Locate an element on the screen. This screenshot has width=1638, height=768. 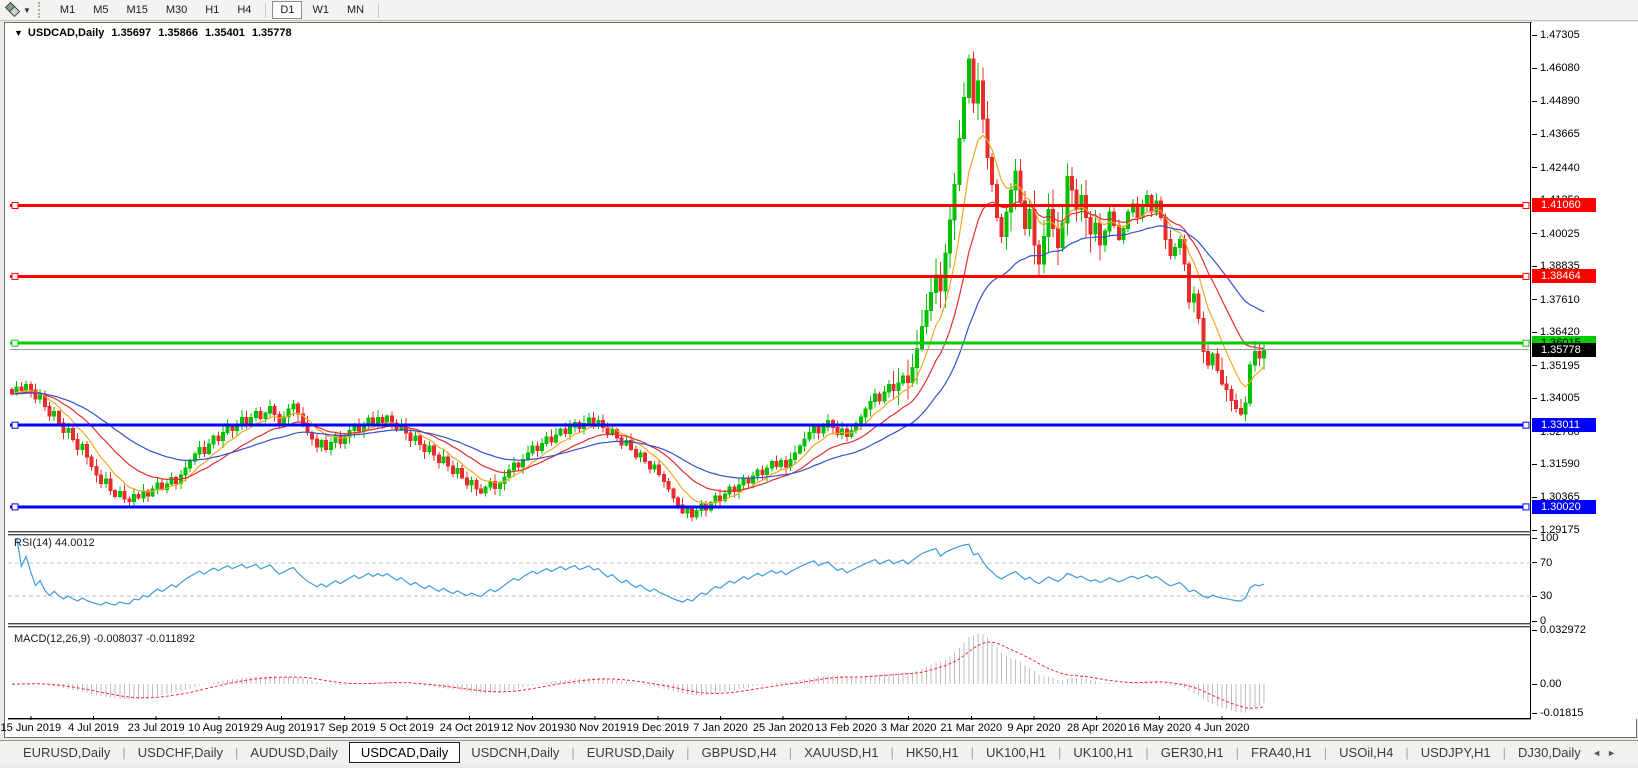
timeframe-button-h4: H4 is located at coordinates (244, 10).